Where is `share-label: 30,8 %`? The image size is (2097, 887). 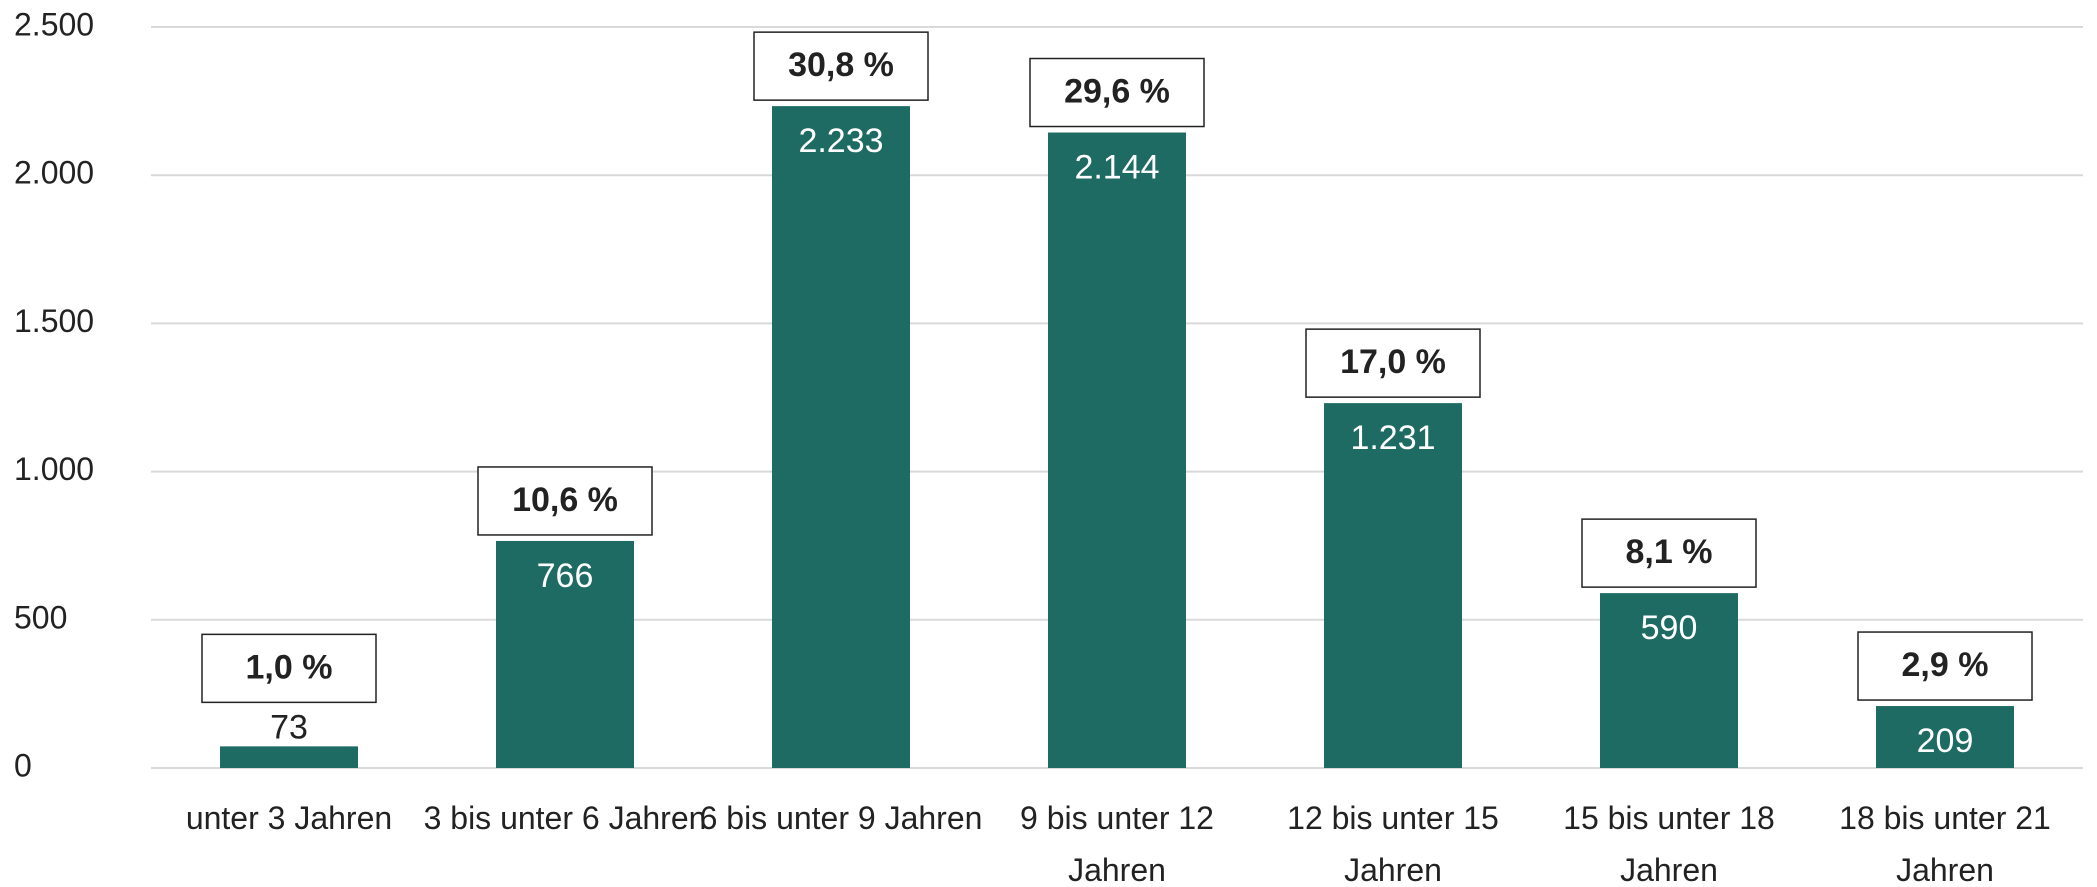 share-label: 30,8 % is located at coordinates (841, 65).